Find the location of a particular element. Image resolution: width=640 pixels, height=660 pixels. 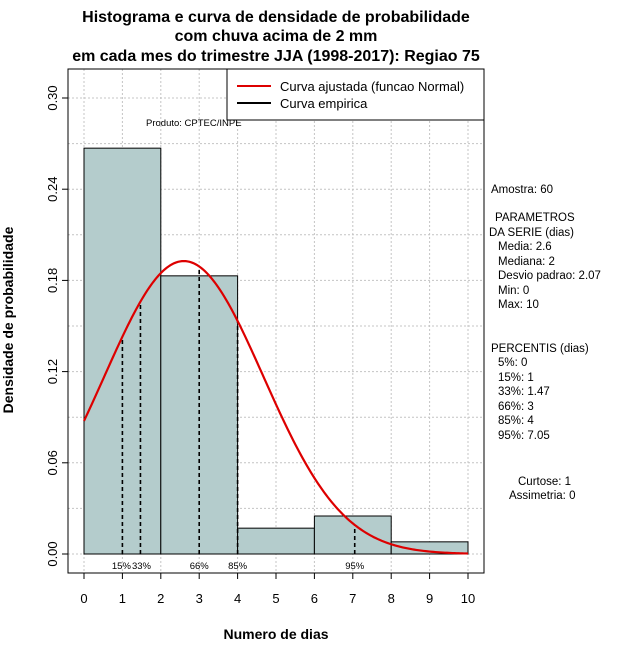

y-tick-label: 0.00 is located at coordinates (52, 553).